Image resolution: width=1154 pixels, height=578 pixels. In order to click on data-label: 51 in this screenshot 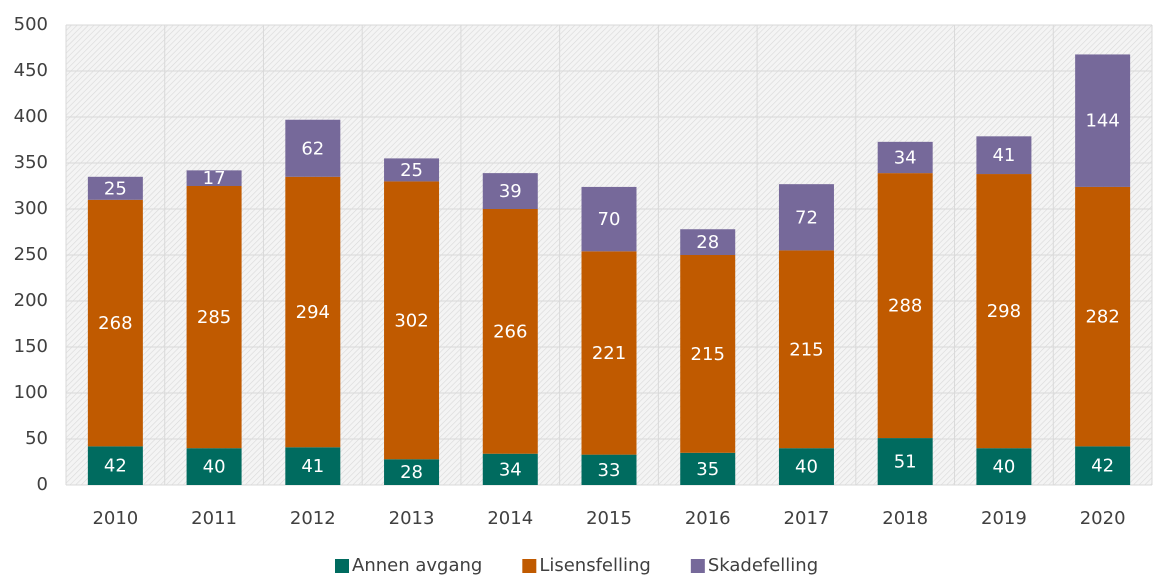, I will do `click(905, 462)`.